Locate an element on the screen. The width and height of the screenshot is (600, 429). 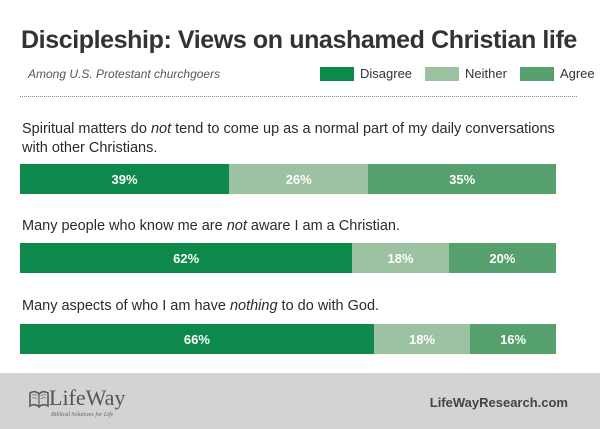
bar-segment-neither-row-3: 18% is located at coordinates (422, 339).